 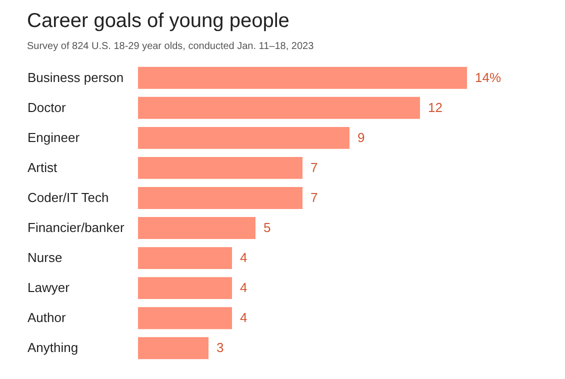 I want to click on chart-subtitle: Survey of 824 U.S. 18-29 year olds, conducted Jan. 11–18, 2023, so click(x=170, y=46).